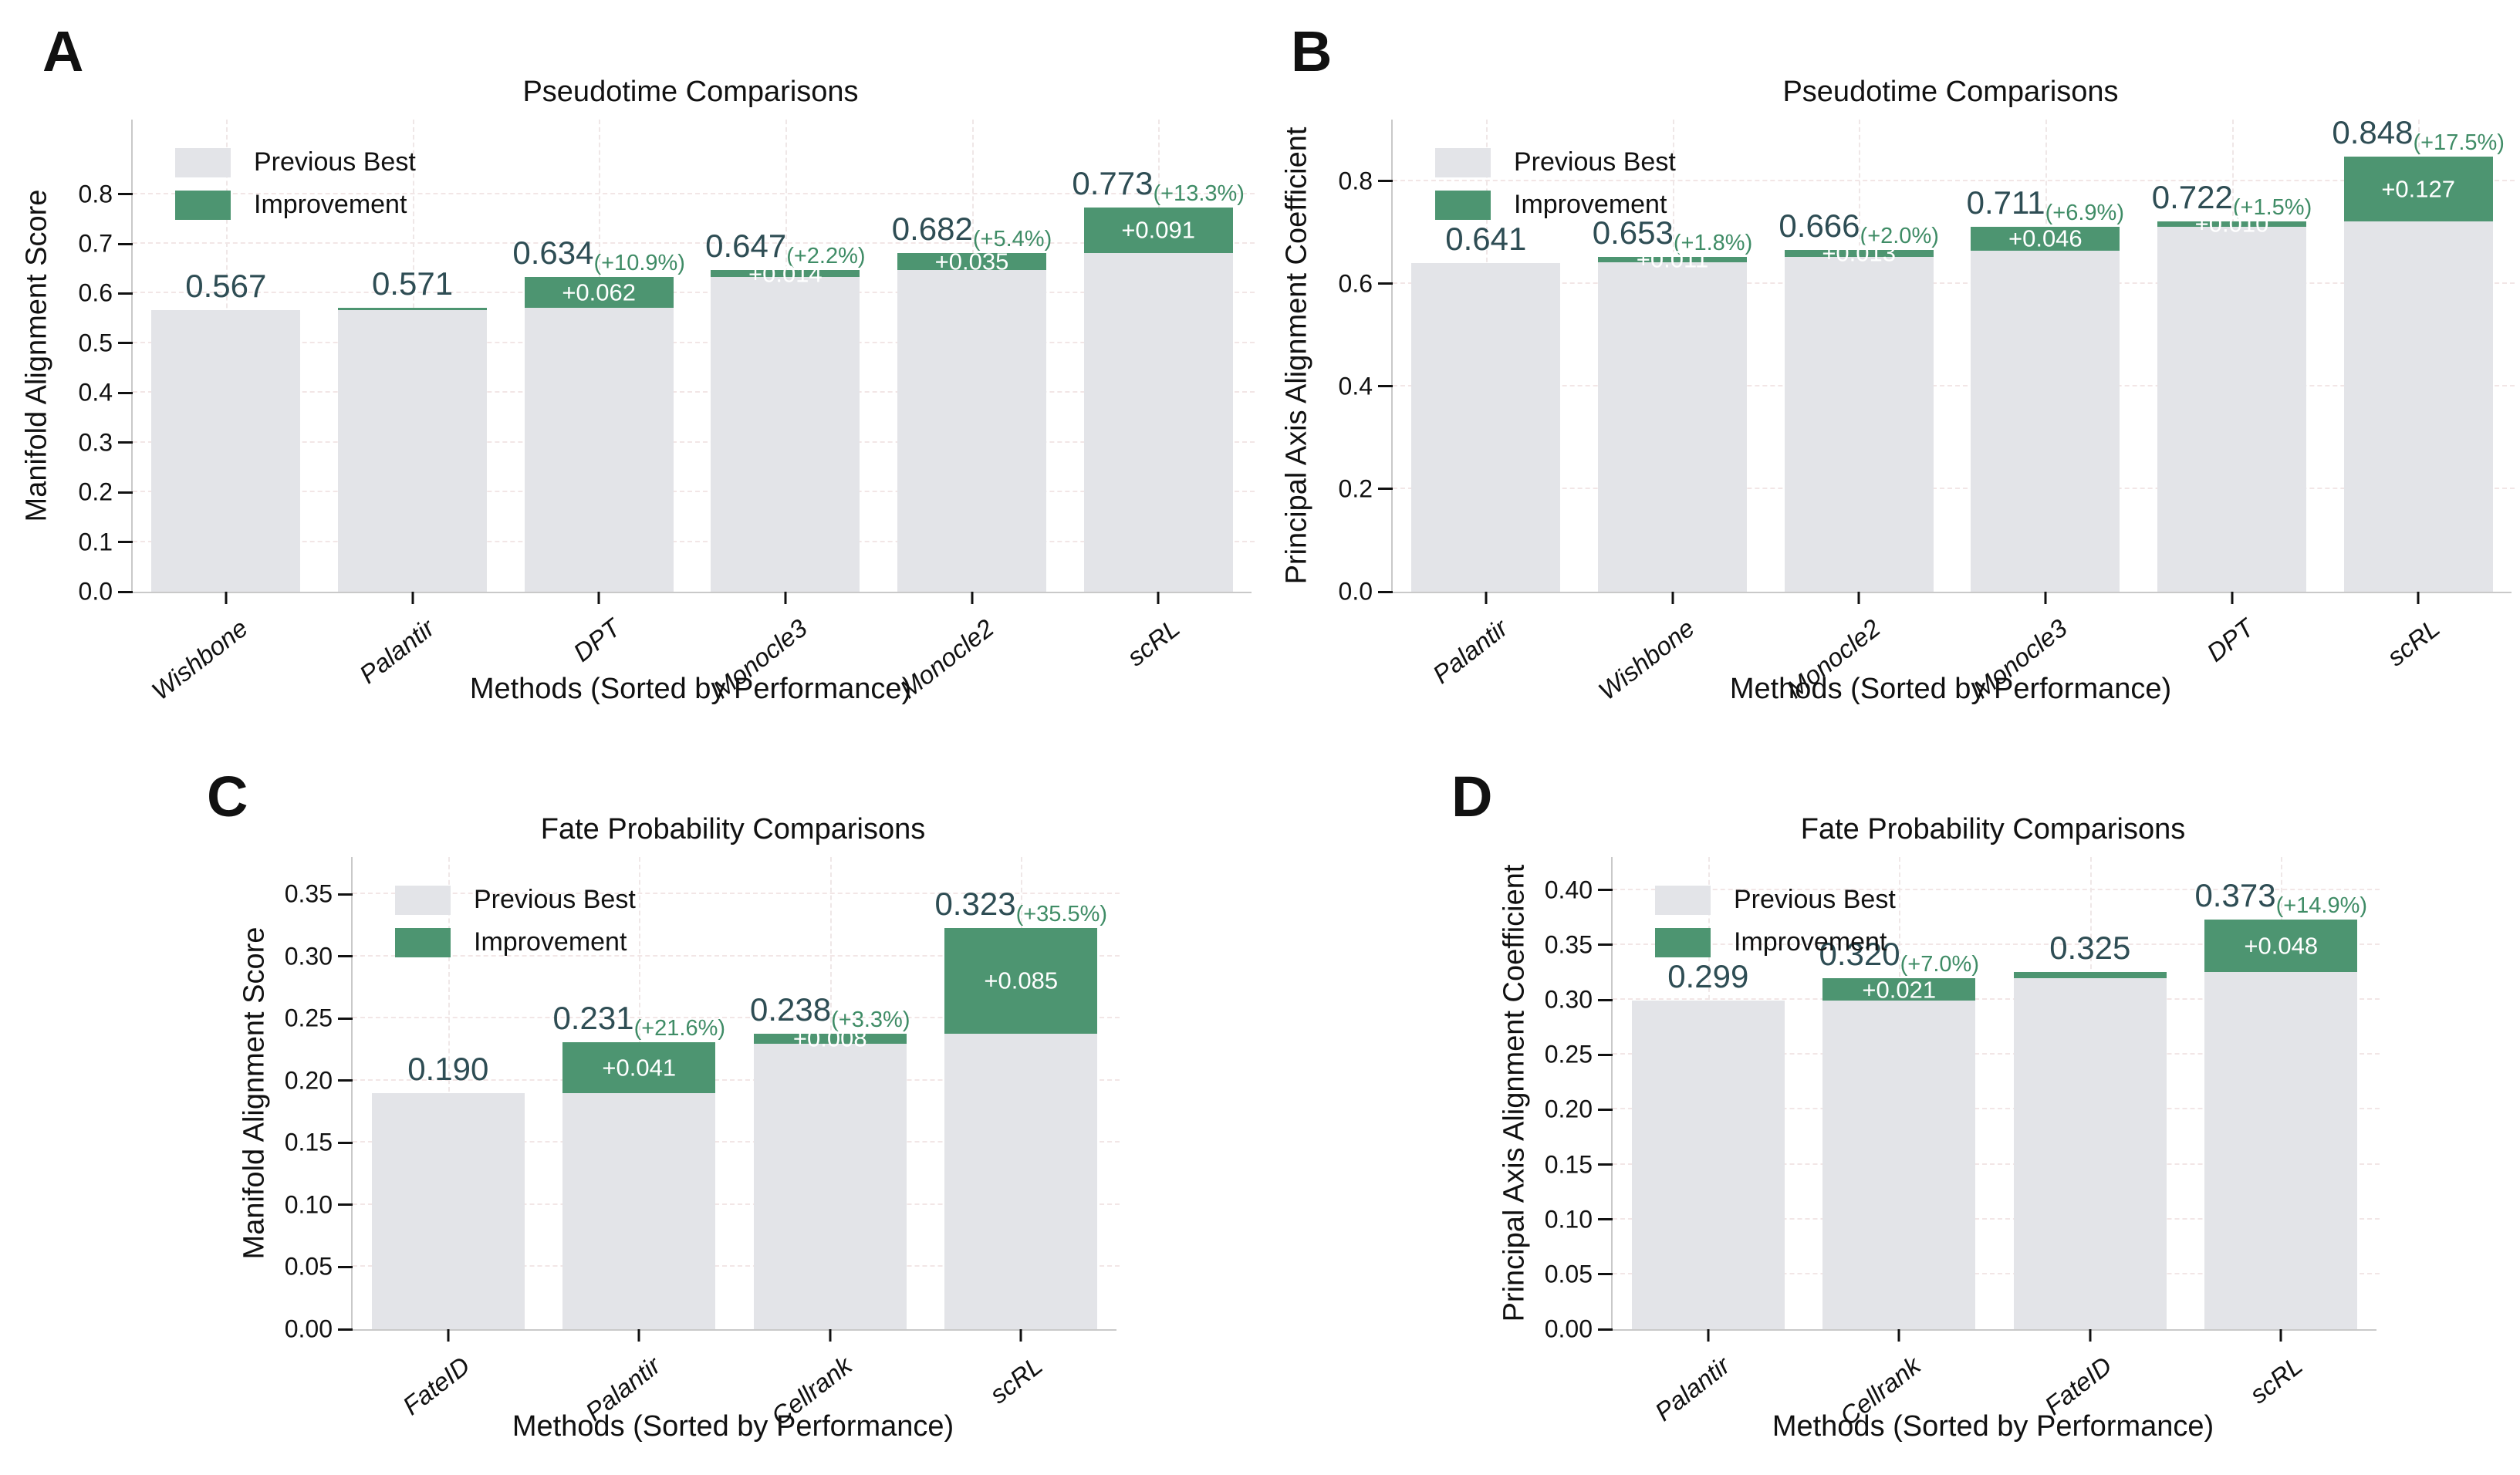 Image resolution: width=2520 pixels, height=1475 pixels. What do you see at coordinates (785, 249) in the screenshot?
I see `bar-value-label: 0.647 (+2.2%)` at bounding box center [785, 249].